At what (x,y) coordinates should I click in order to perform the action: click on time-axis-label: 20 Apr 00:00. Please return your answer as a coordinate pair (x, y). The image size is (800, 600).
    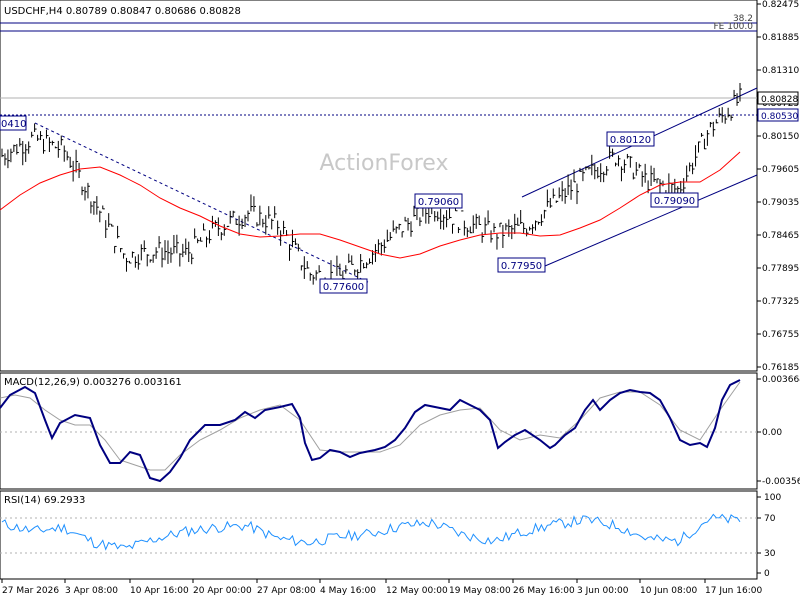
    Looking at the image, I should click on (222, 591).